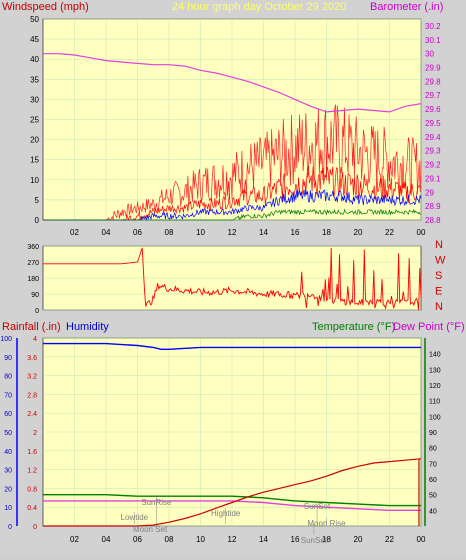 The height and width of the screenshot is (560, 466). What do you see at coordinates (87, 327) in the screenshot?
I see `humidity-axis-title: Humidity` at bounding box center [87, 327].